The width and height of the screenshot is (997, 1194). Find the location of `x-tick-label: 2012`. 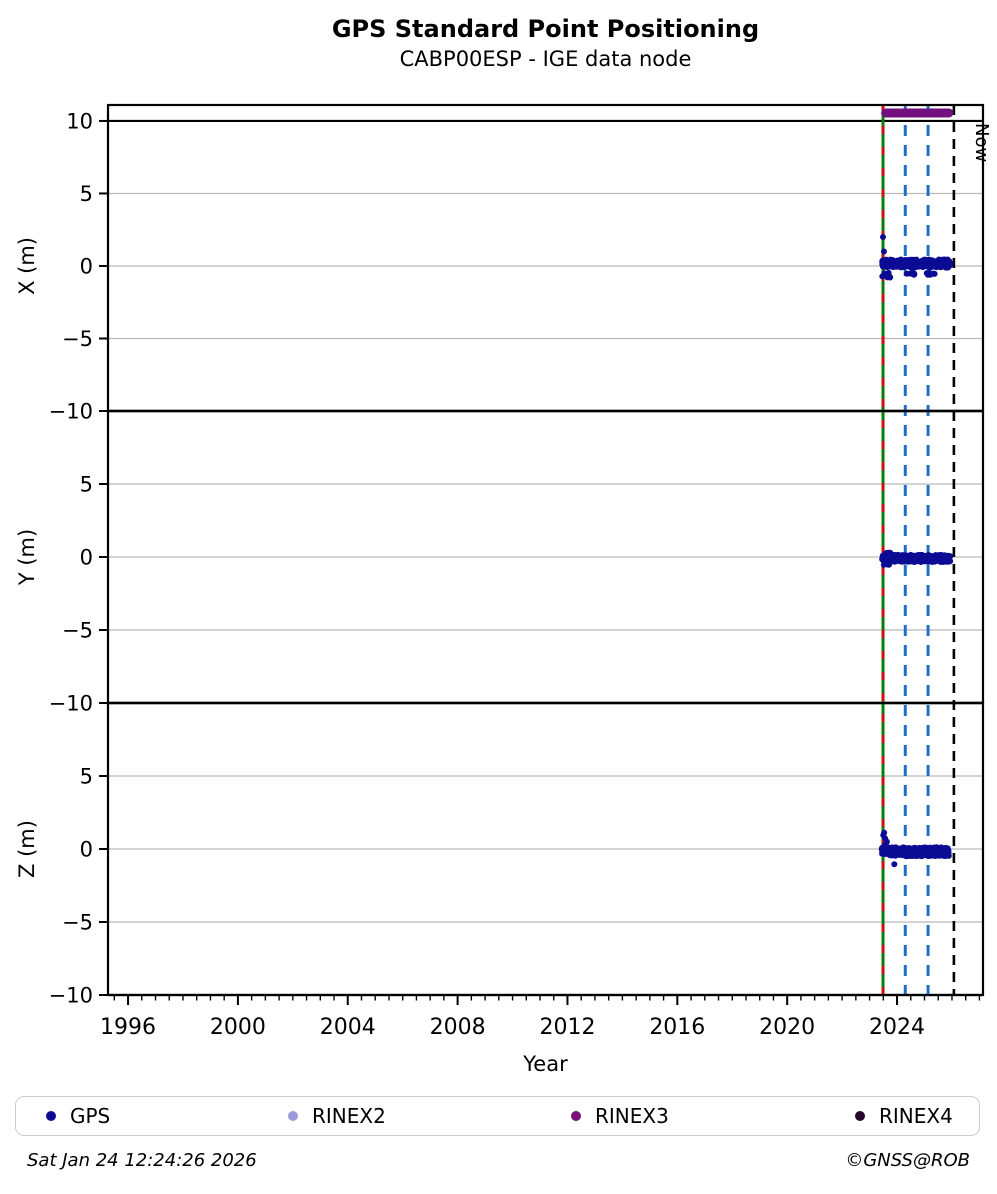

x-tick-label: 2012 is located at coordinates (567, 1027).